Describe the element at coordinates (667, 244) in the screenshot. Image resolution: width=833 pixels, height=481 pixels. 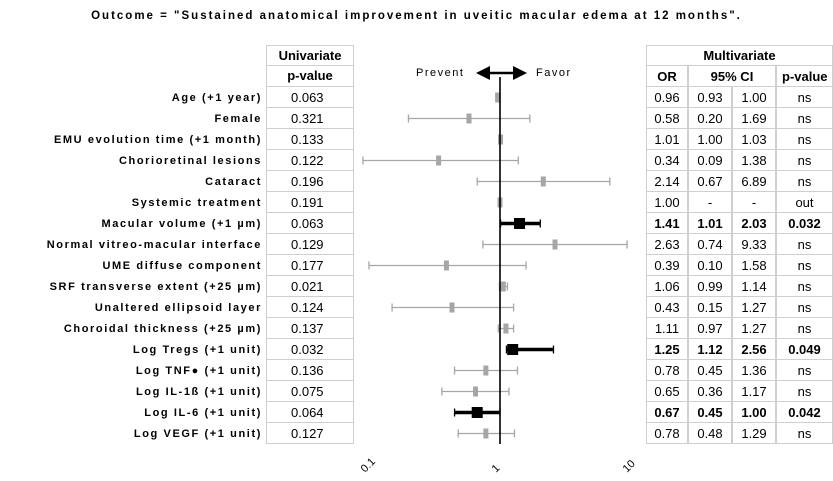
I see `multivariate-or: 2.63` at that location.